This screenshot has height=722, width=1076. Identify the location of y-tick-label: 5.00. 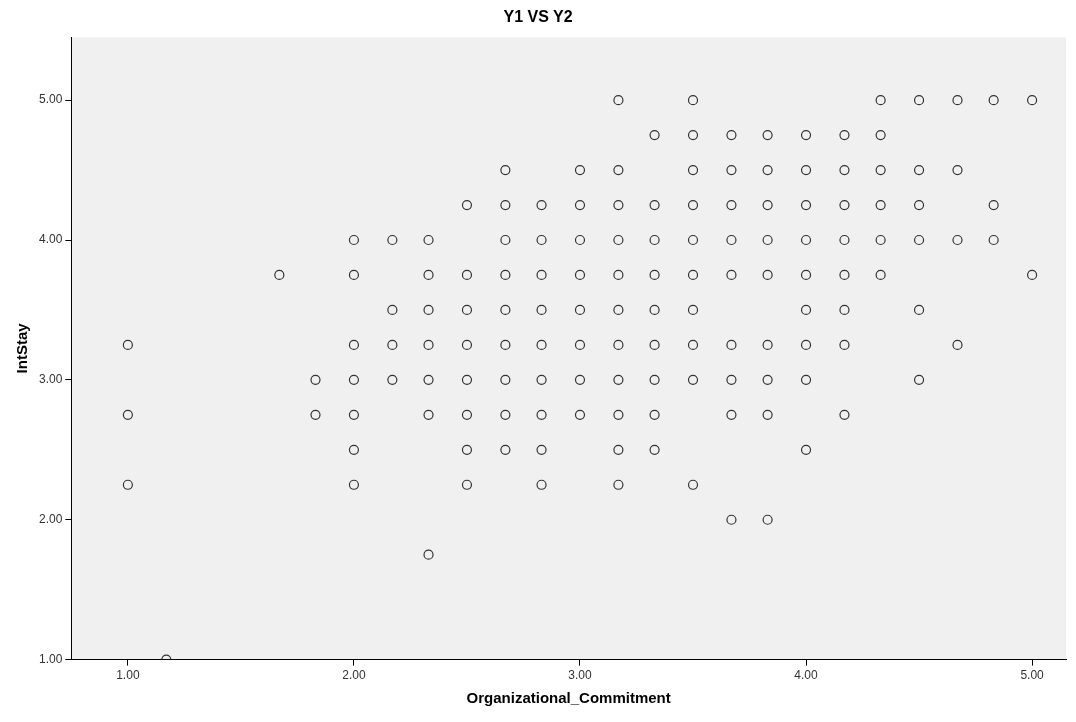
(51, 99).